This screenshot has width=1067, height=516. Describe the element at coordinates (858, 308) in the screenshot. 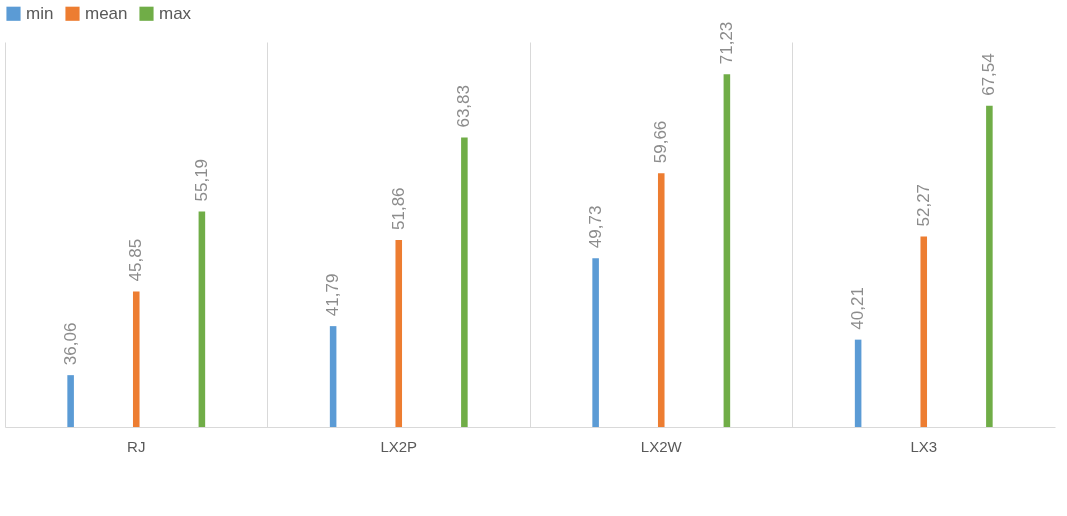

I see `data-label: 40,21` at that location.